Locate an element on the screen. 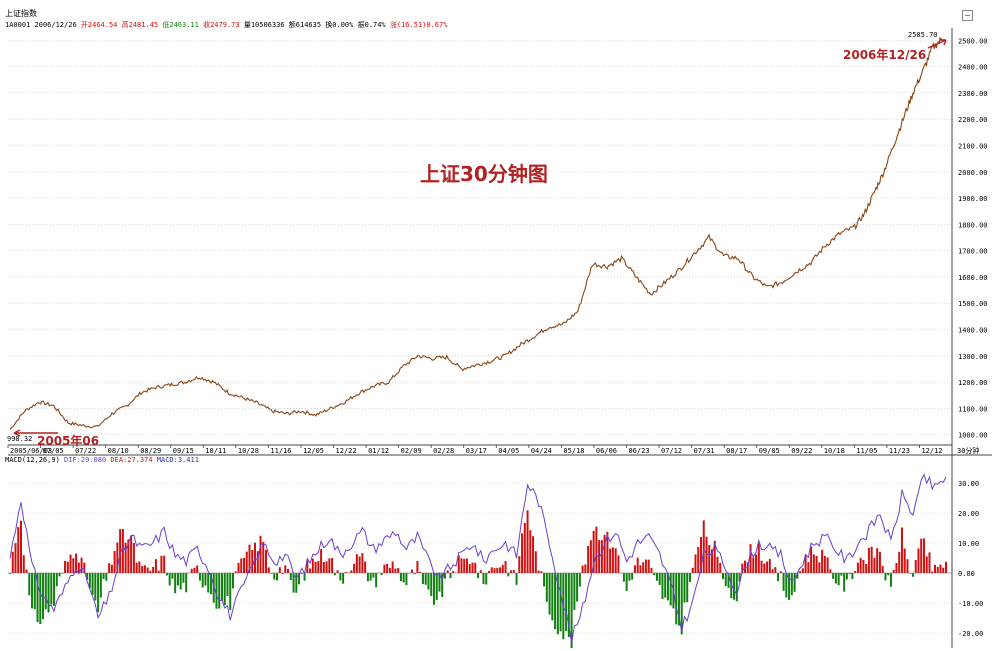 The height and width of the screenshot is (651, 995). xtick-label: 07/12 is located at coordinates (671, 451).